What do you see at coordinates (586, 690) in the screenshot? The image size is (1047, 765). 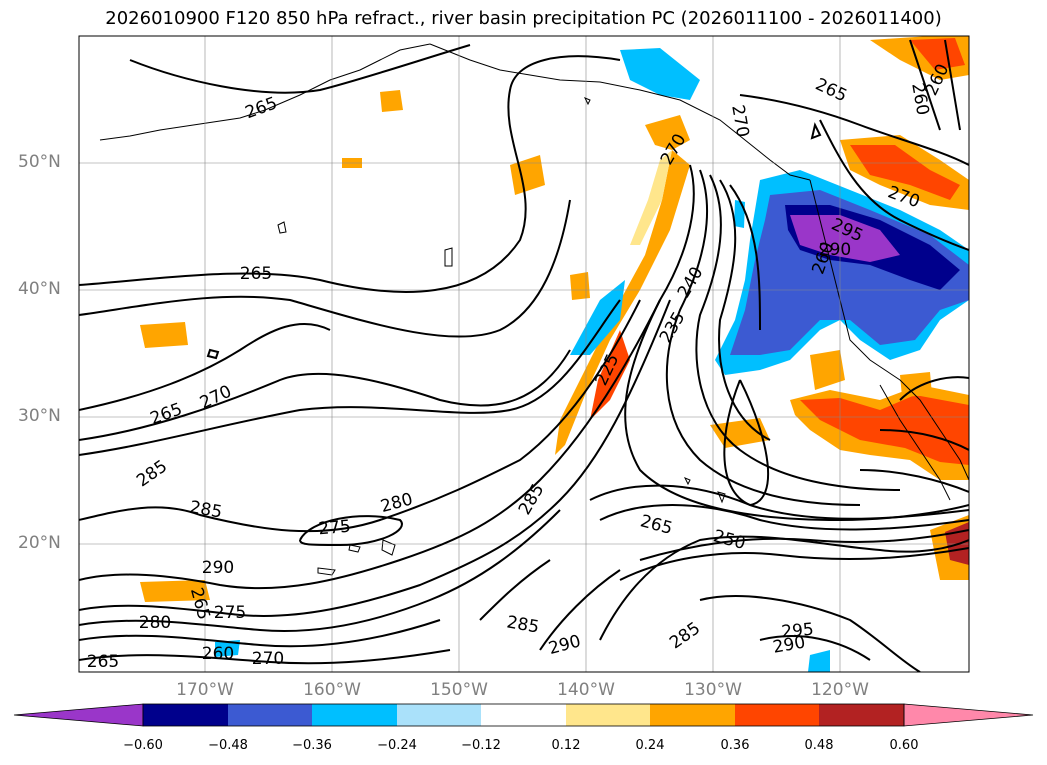 I see `lon-label-140w: 140°W` at bounding box center [586, 690].